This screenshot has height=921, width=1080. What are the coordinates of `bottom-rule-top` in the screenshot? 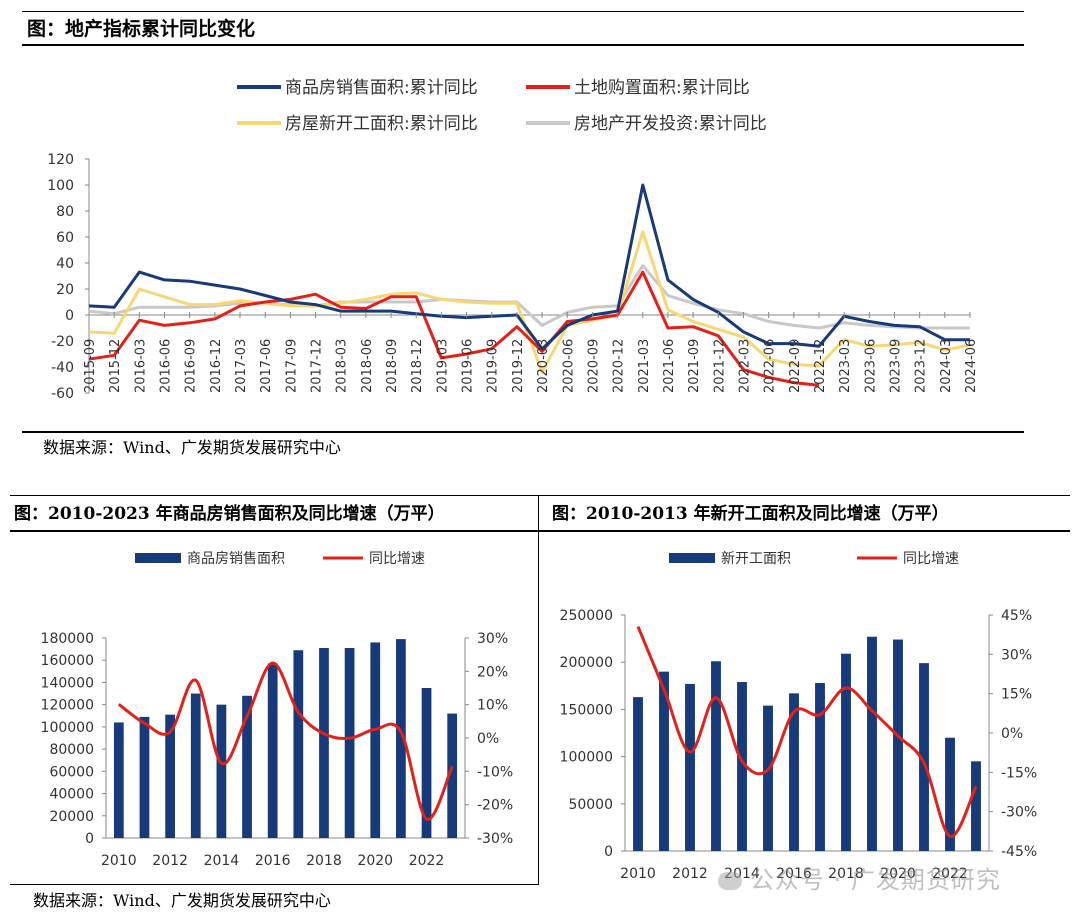 It's located at (540, 495).